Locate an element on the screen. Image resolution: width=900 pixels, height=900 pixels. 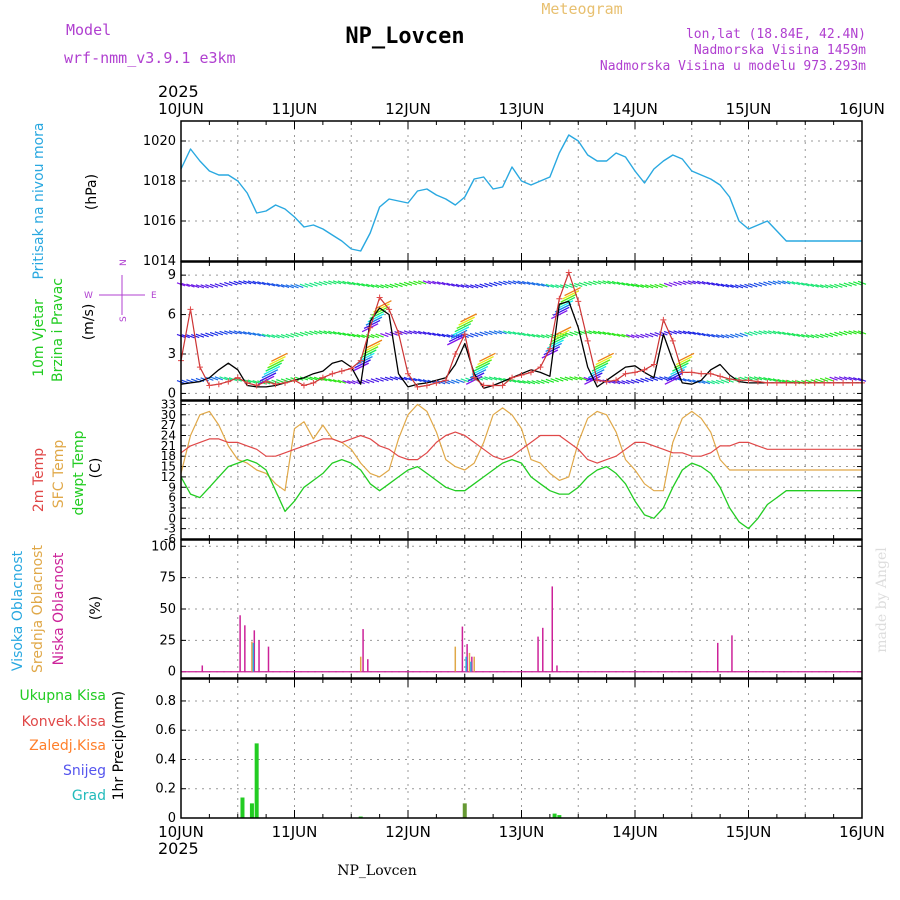
temp-ylabel-dewpt: dewpt Temp is located at coordinates (79, 472).